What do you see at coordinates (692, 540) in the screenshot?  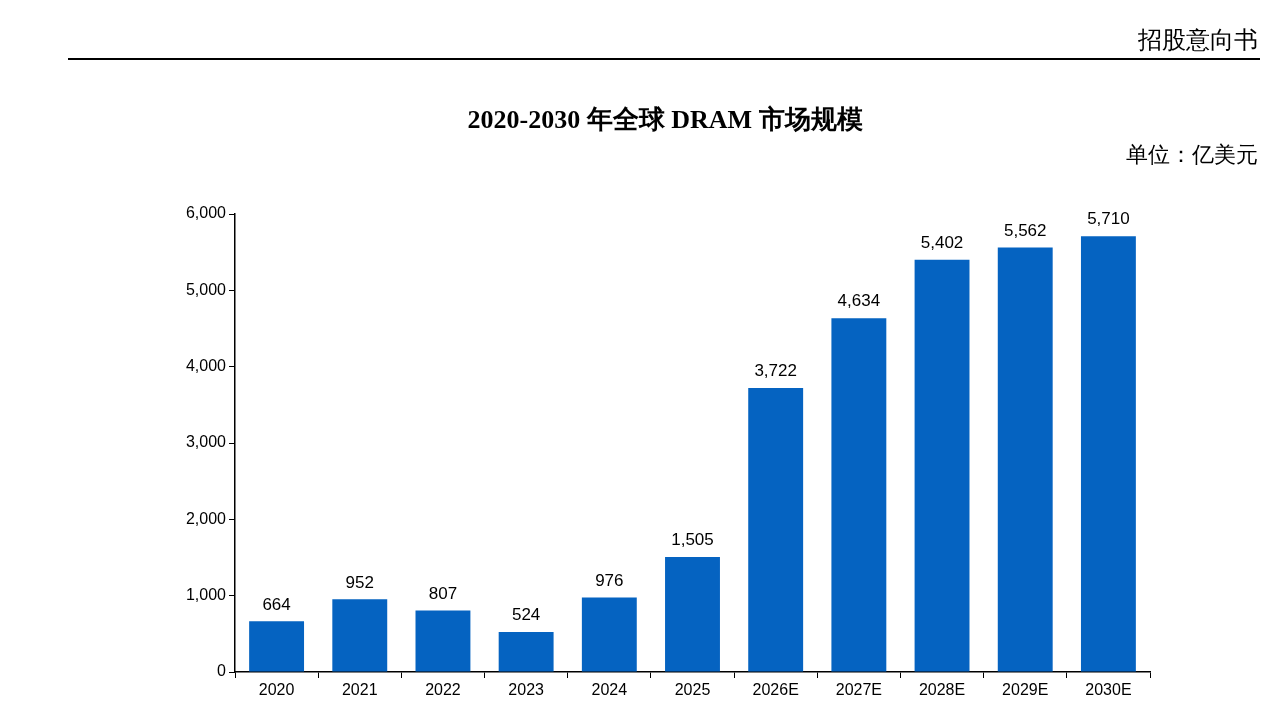 I see `data-label: 1,505` at bounding box center [692, 540].